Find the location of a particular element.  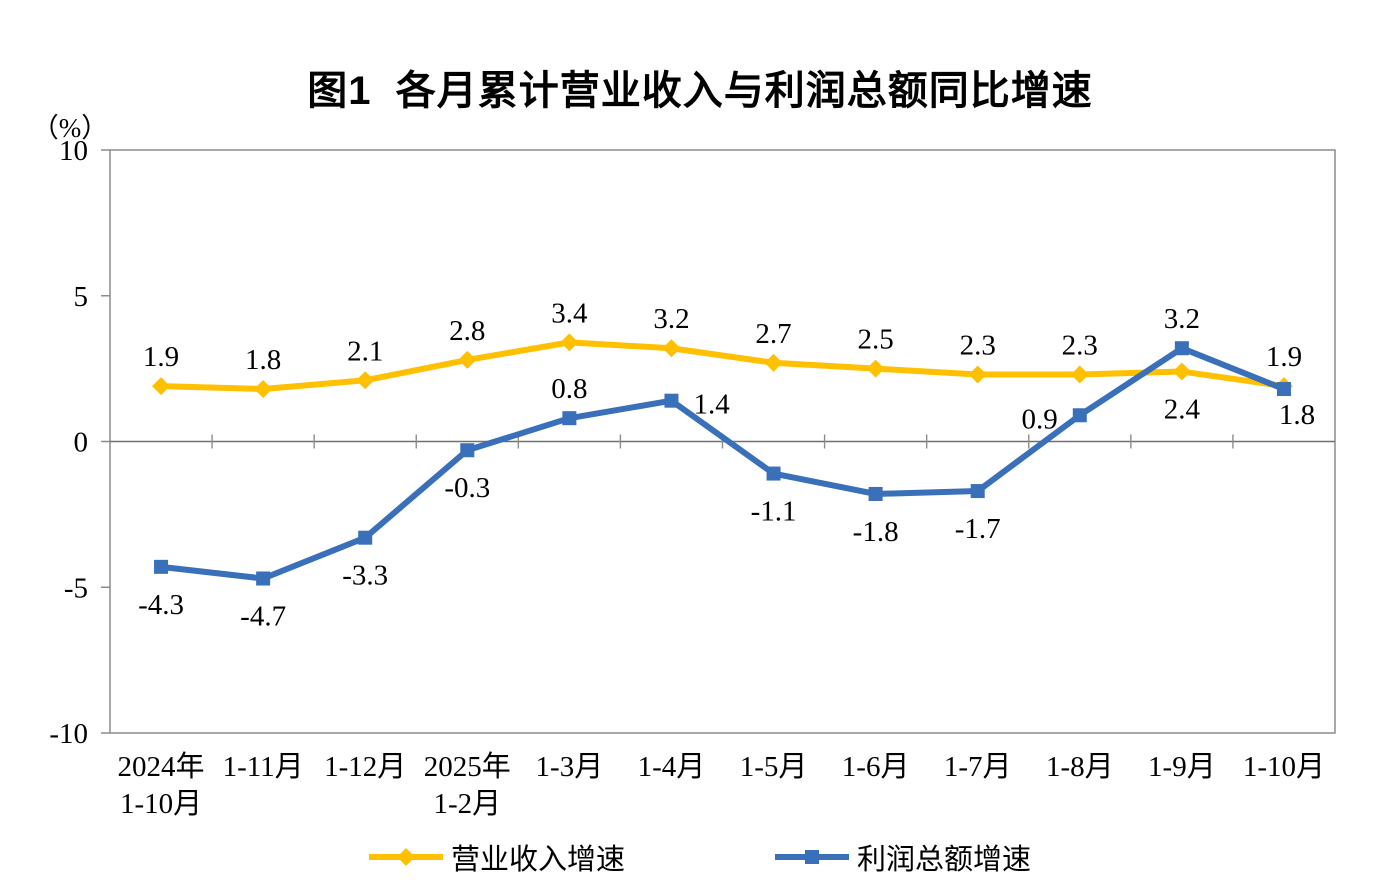

x-axis-category-label: 1-2月 is located at coordinates (467, 804).